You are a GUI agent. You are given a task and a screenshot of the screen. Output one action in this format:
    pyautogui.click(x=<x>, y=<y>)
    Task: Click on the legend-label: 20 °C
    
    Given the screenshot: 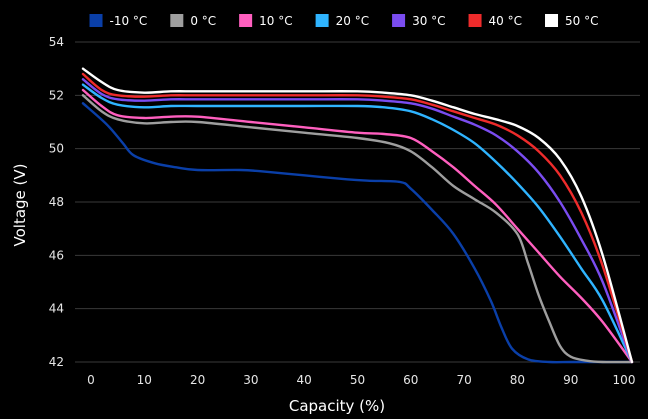 What is the action you would take?
    pyautogui.click(x=352, y=21)
    